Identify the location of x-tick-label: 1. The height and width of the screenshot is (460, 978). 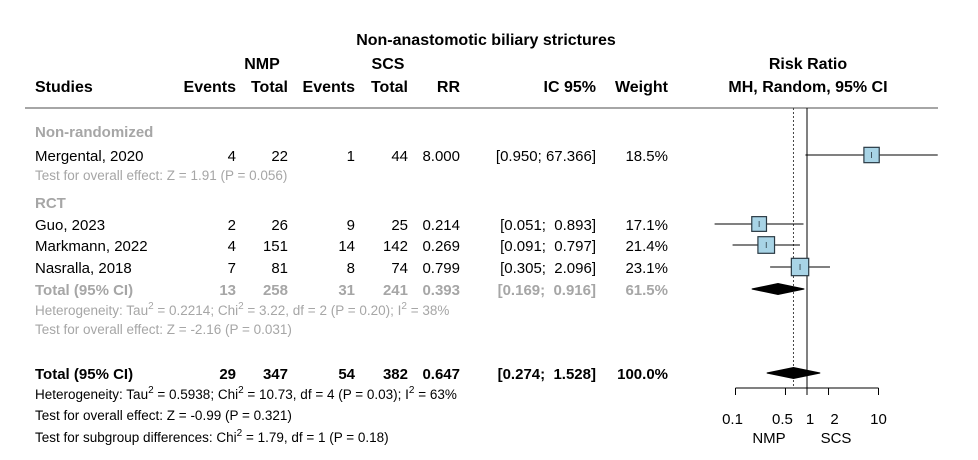
(810, 419).